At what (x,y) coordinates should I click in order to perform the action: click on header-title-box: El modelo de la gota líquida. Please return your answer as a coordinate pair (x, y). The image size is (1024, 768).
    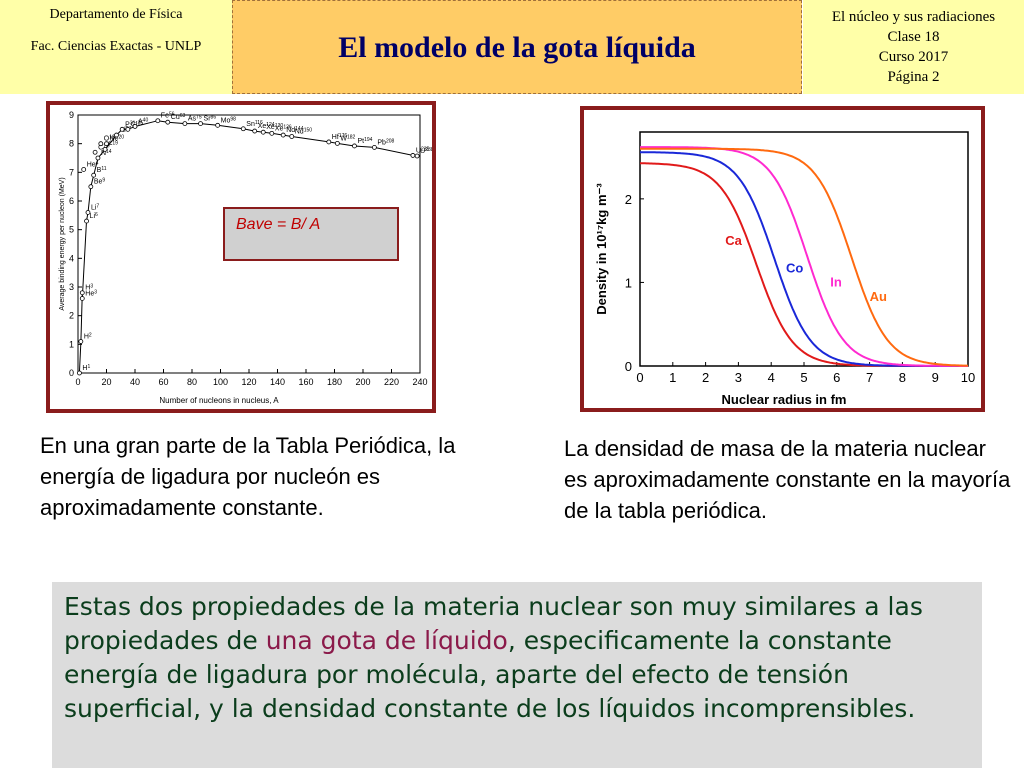
    Looking at the image, I should click on (517, 47).